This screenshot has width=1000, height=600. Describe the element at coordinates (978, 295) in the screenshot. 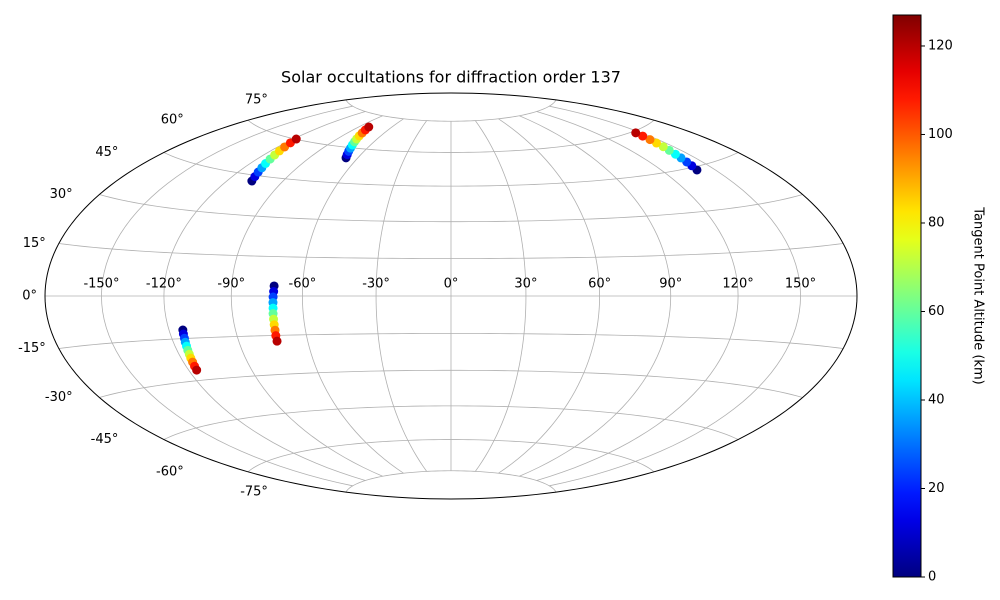

I see `colorbar-label: Tangent Point Altitude (km)` at that location.